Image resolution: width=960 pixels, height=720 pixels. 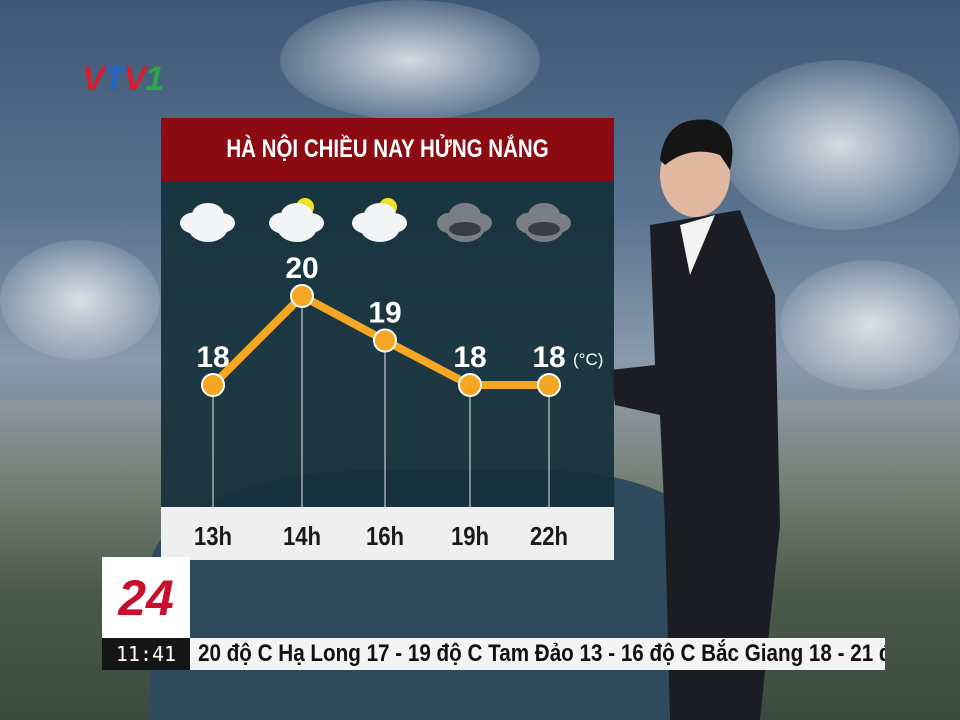 What do you see at coordinates (549, 536) in the screenshot?
I see `x-tick-label: 22h` at bounding box center [549, 536].